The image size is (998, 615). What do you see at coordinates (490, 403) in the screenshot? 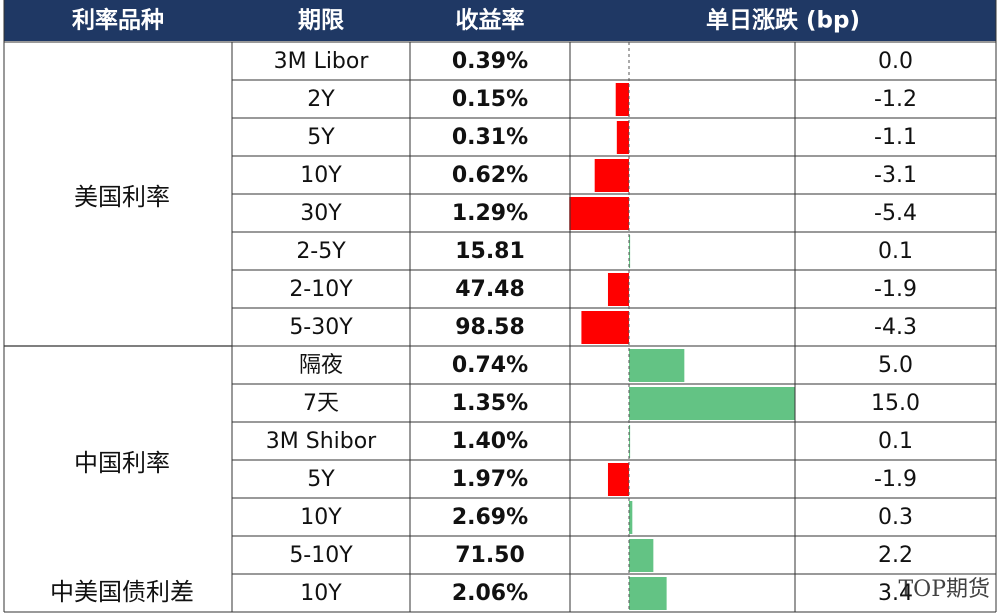
I see `yield-cell: 1.35%` at bounding box center [490, 403].